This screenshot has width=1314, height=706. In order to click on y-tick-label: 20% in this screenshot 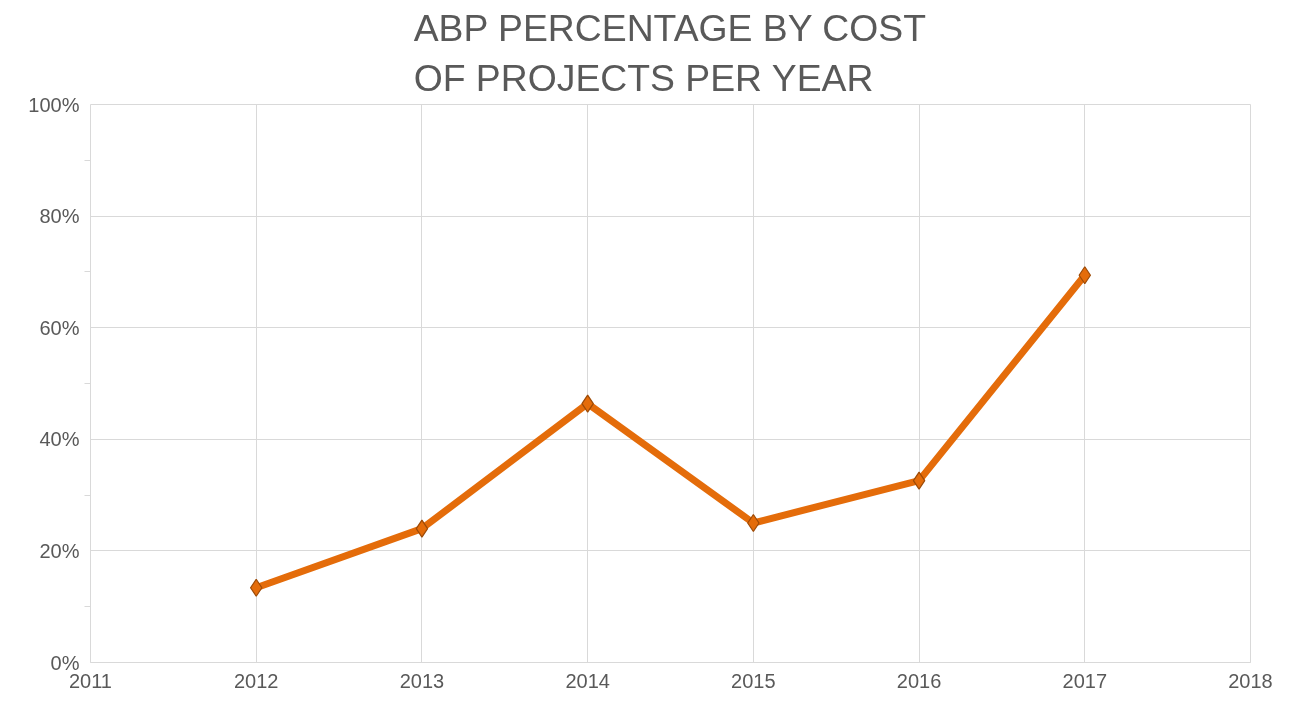, I will do `click(59, 550)`.